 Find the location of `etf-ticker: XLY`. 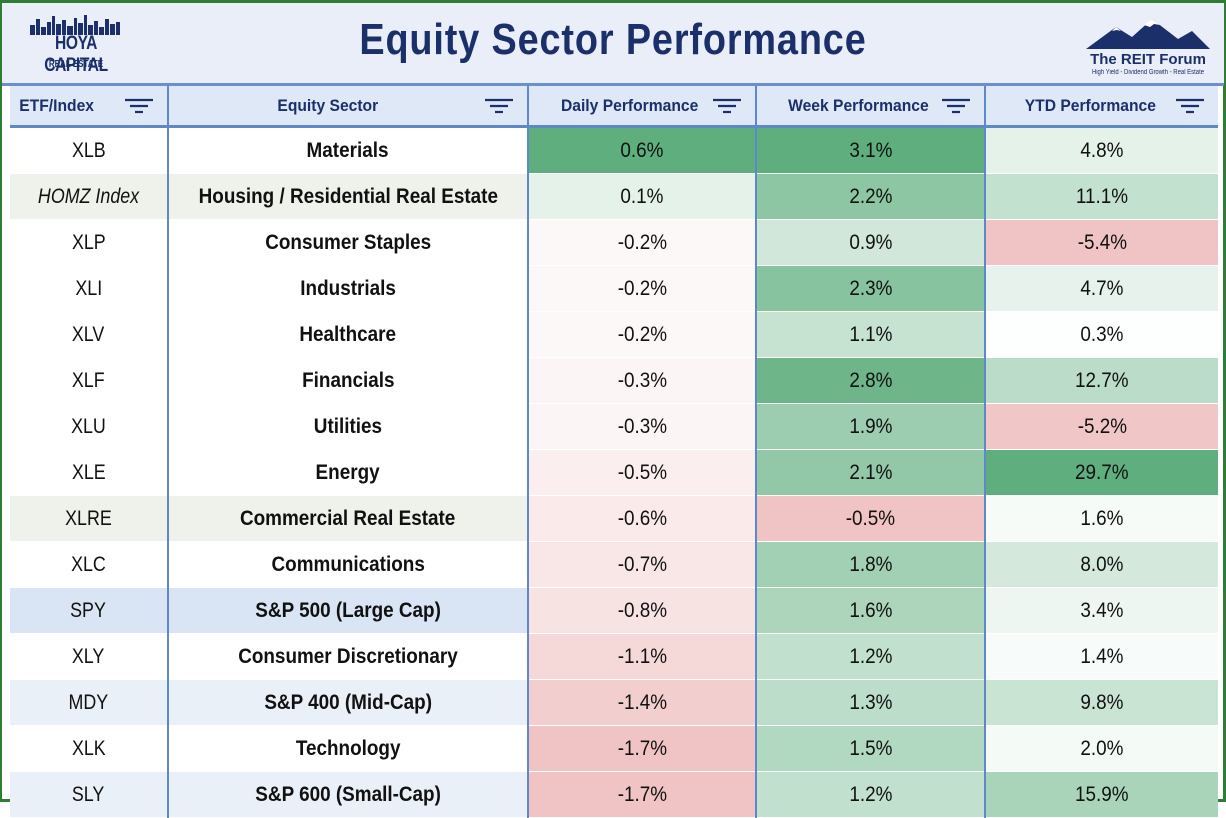

etf-ticker: XLY is located at coordinates (88, 656).